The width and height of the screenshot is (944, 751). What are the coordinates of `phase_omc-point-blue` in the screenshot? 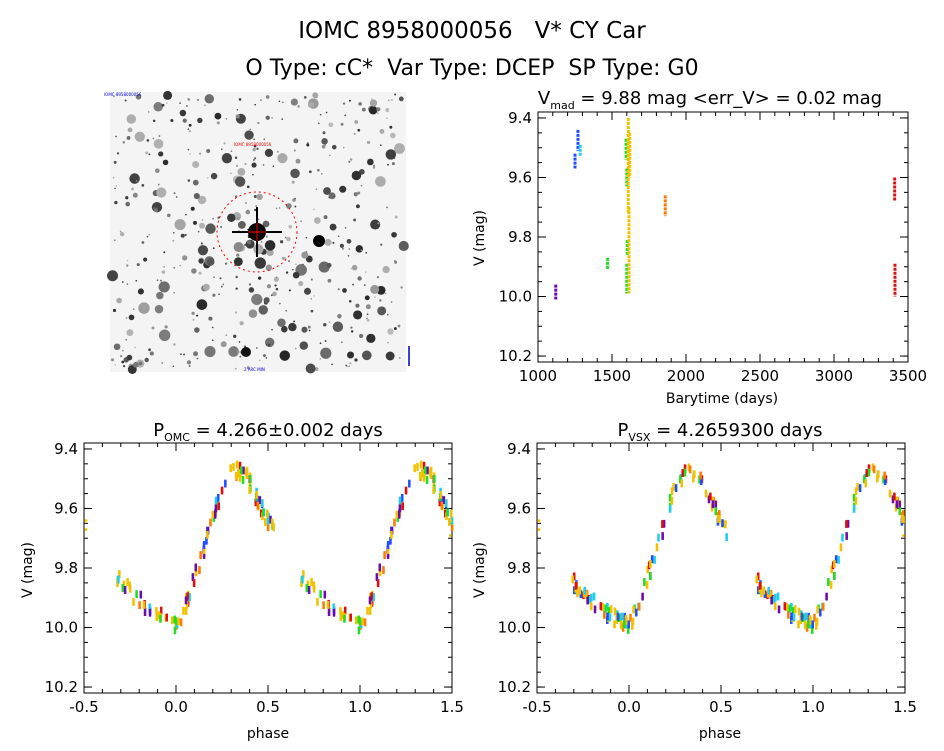 It's located at (218, 499).